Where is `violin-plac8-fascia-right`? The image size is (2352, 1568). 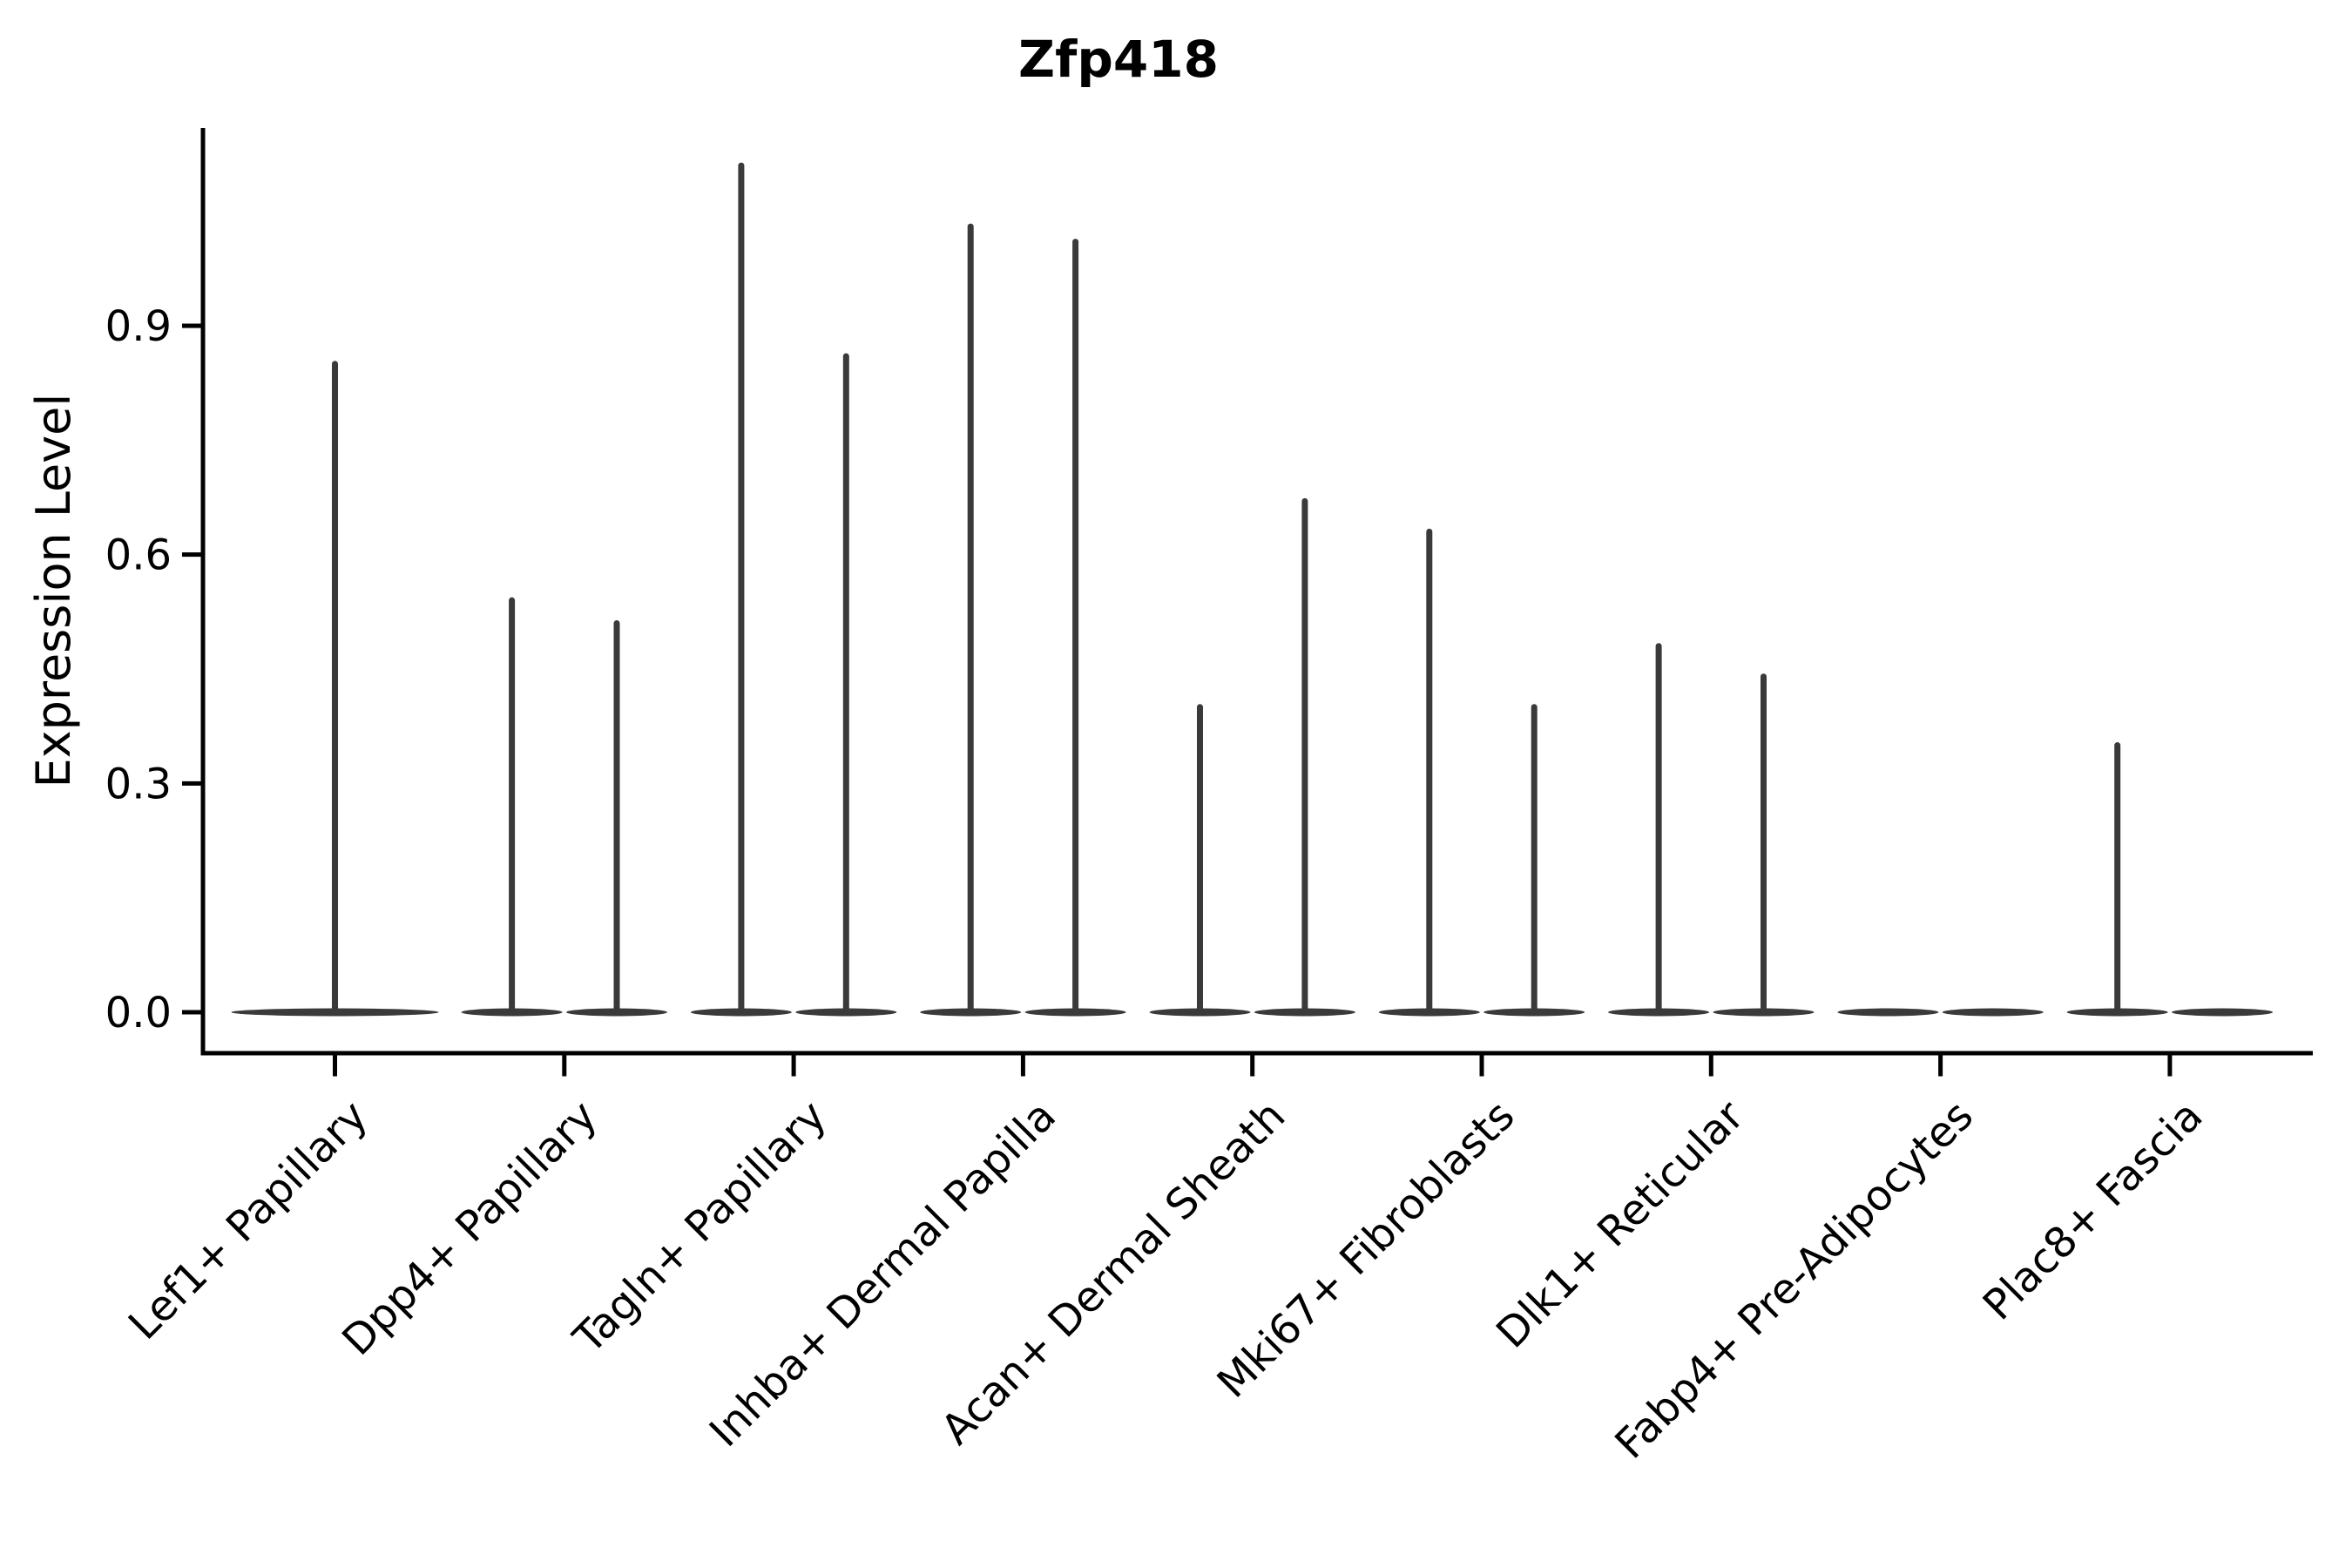
violin-plac8-fascia-right is located at coordinates (2223, 1013).